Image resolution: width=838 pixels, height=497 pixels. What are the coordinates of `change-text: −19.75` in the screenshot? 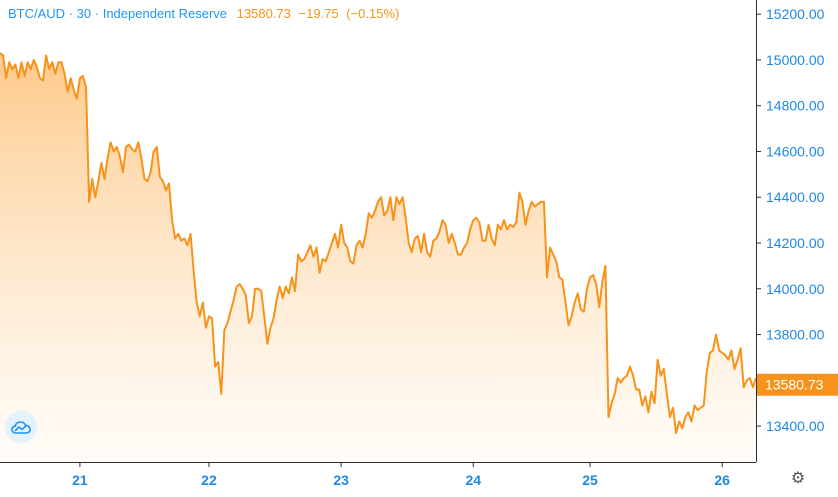 It's located at (318, 13).